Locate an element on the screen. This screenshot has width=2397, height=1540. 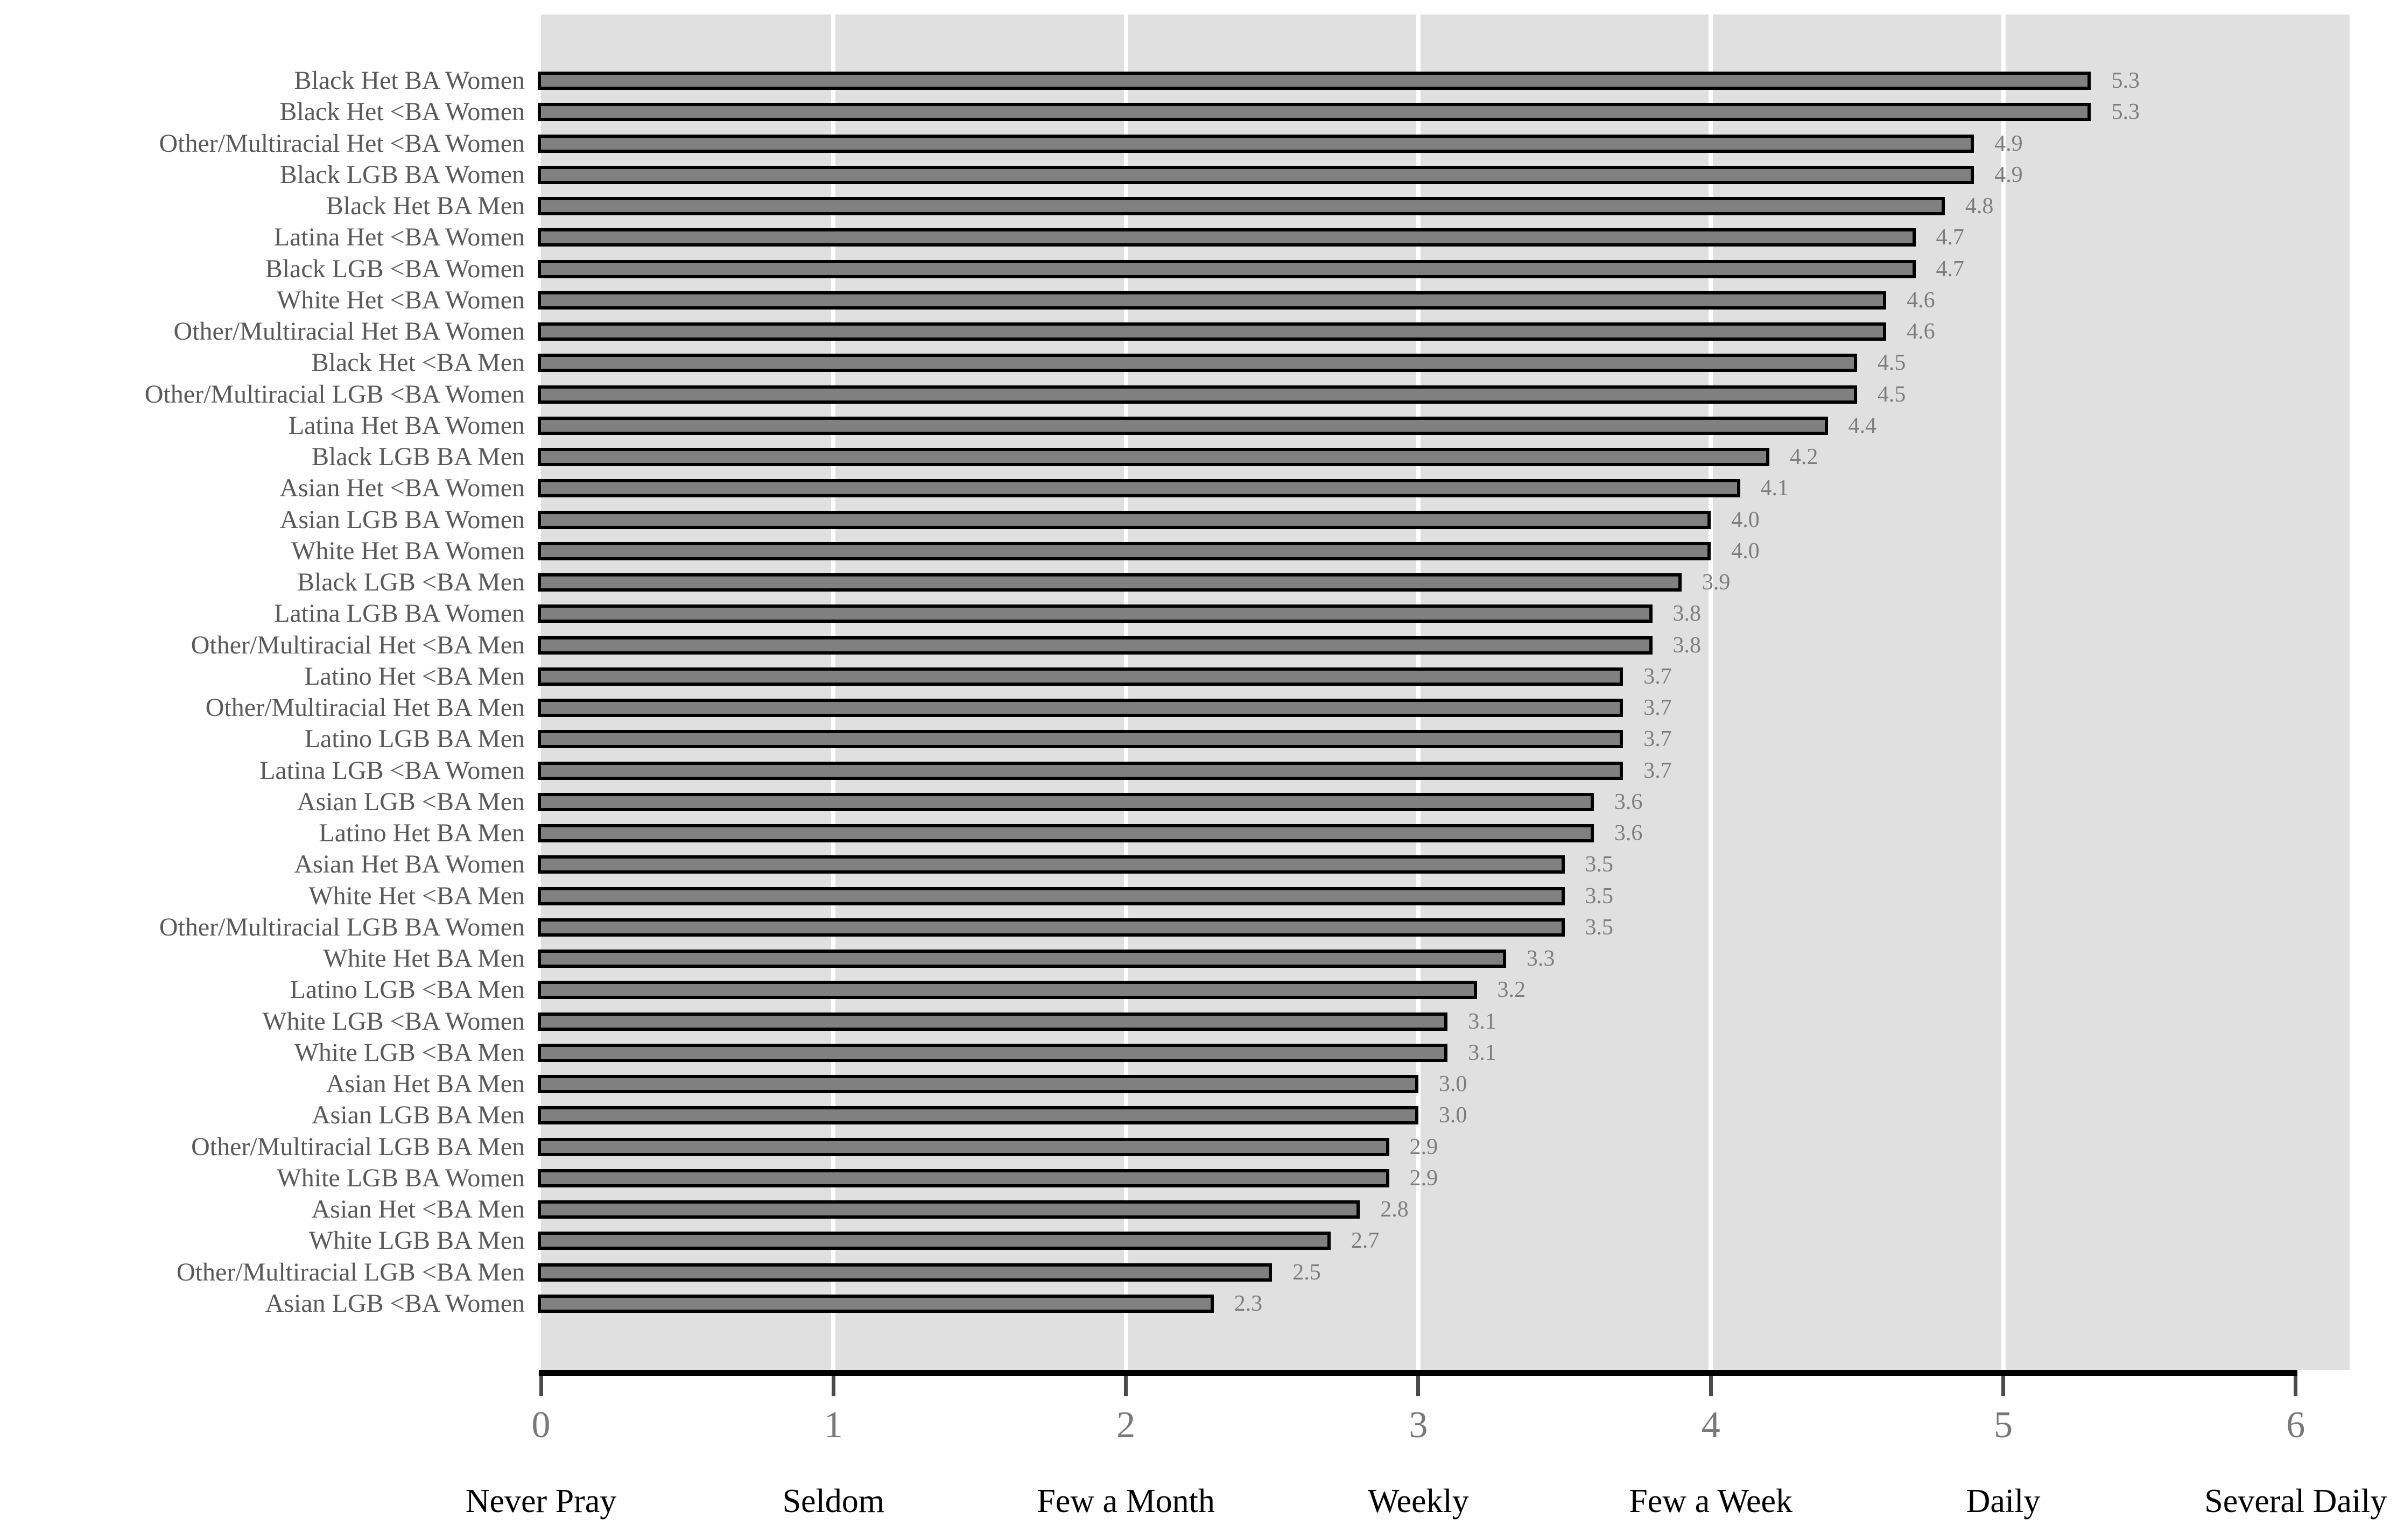
bar-value-label: 3.2 is located at coordinates (1511, 990).